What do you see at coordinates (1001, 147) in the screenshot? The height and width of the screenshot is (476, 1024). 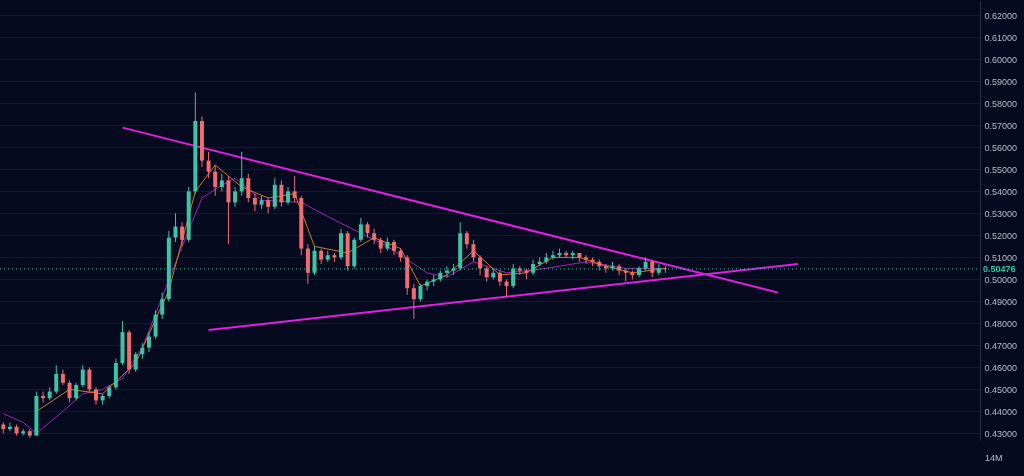 I see `y-tick-label: 0.56000` at bounding box center [1001, 147].